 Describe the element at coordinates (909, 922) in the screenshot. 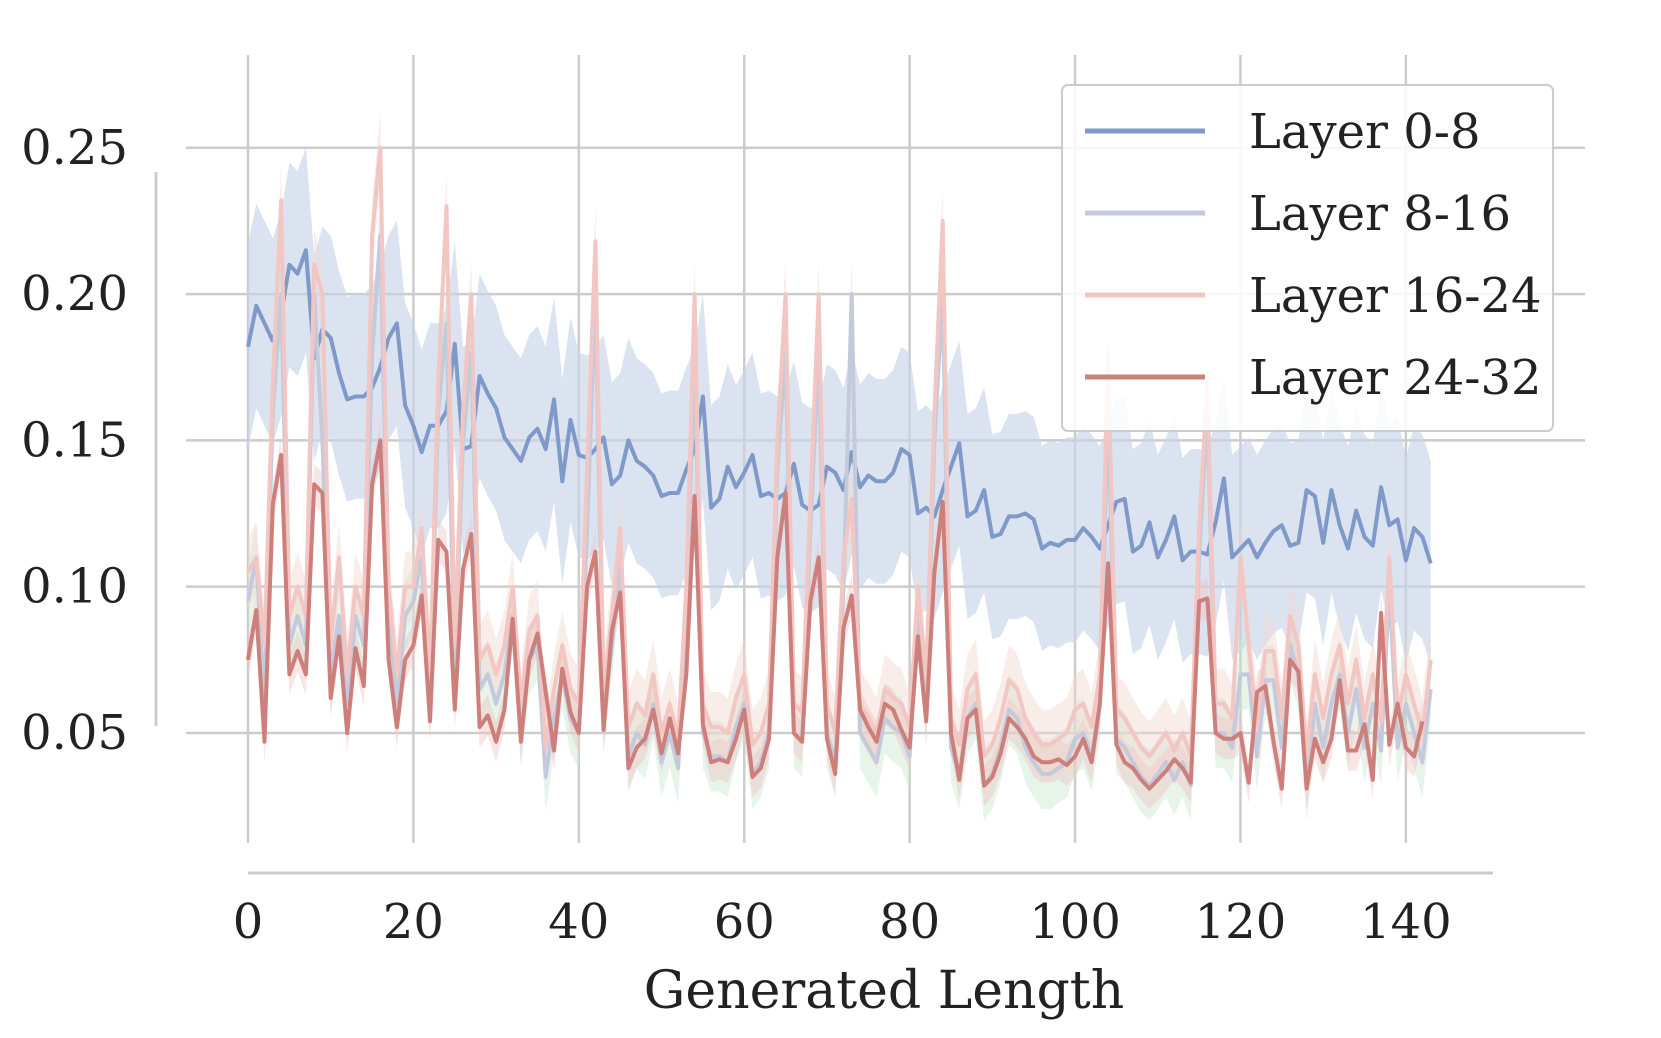

I see `x-tick-label: 80` at that location.